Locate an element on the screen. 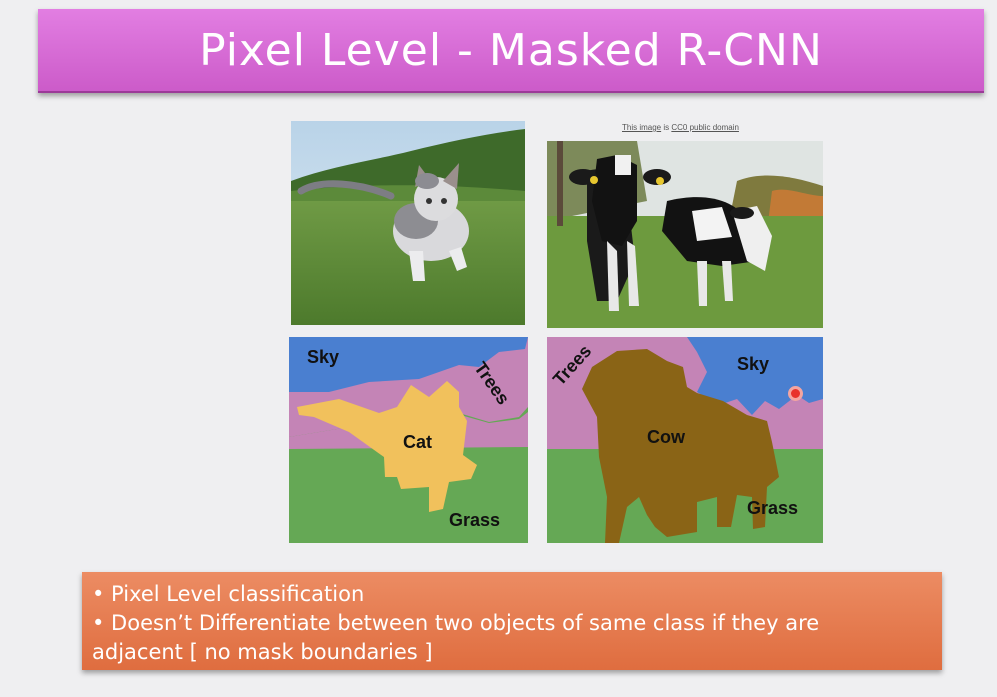  pointer-cursor-icon is located at coordinates (795, 393).